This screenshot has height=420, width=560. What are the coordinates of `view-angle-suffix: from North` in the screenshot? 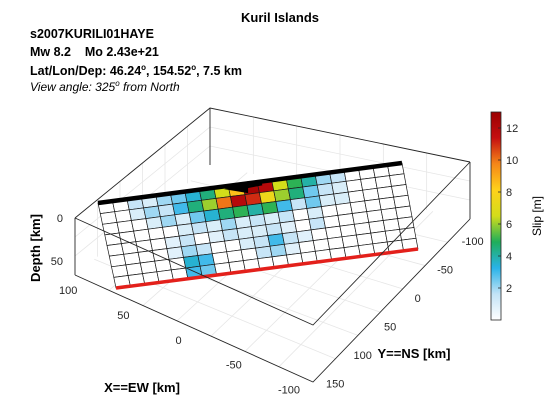 It's located at (149, 87).